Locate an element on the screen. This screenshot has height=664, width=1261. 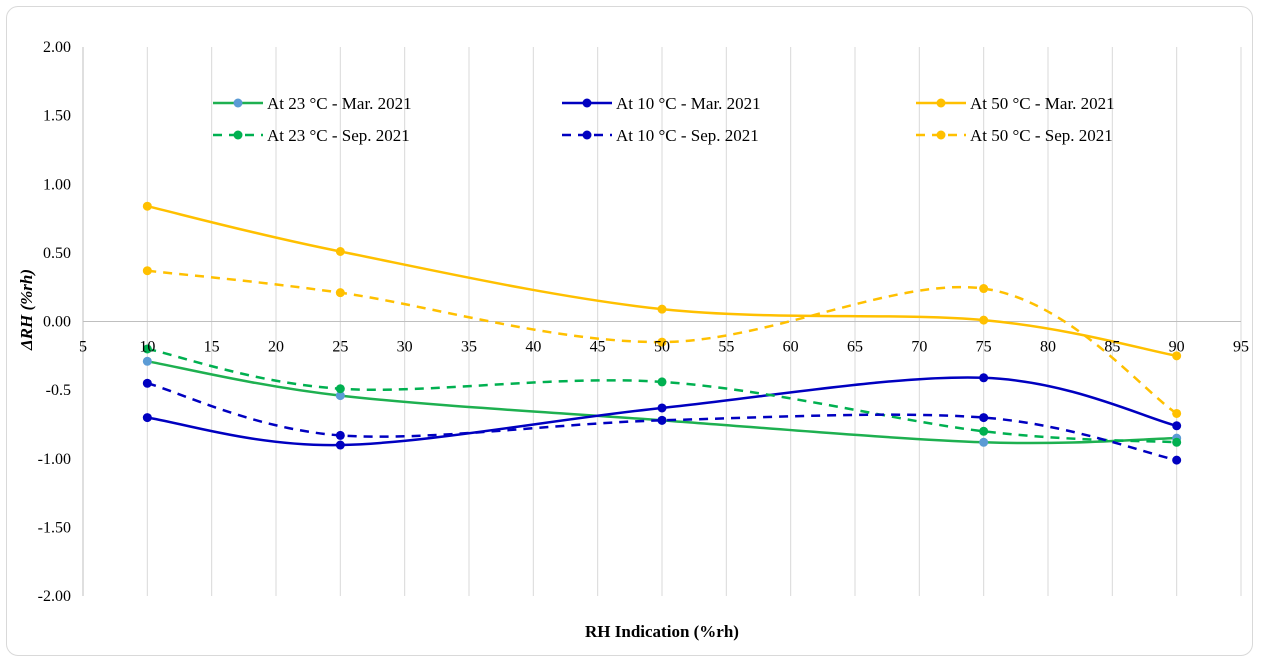
legend-entry-4: At 23 °C - Sep. 2021 is located at coordinates (311, 135).